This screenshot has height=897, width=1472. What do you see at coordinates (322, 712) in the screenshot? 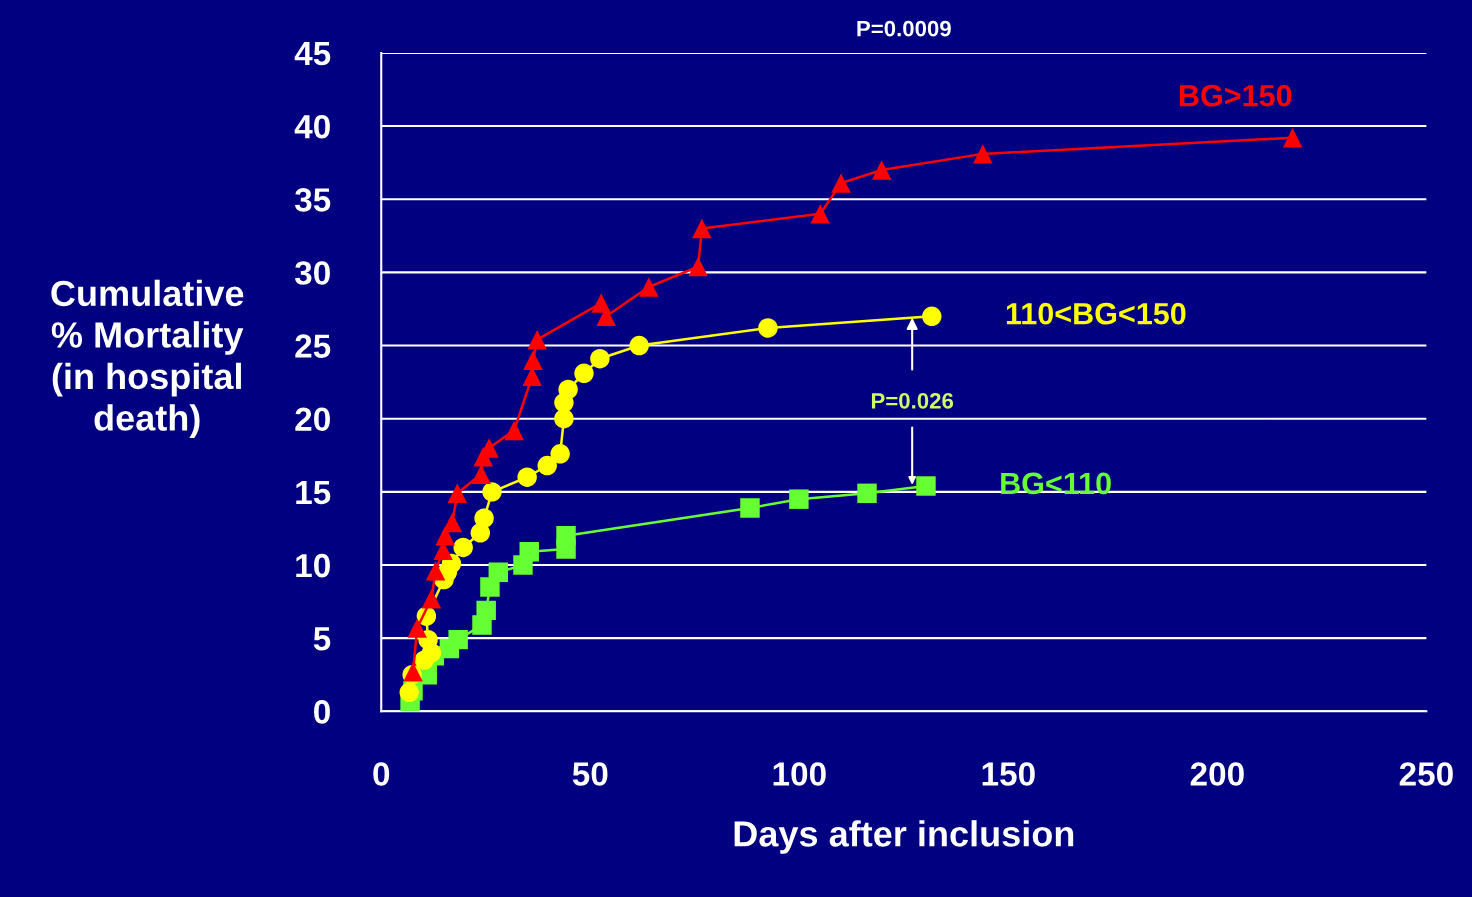
I see `y-tick-label: 0` at bounding box center [322, 712].